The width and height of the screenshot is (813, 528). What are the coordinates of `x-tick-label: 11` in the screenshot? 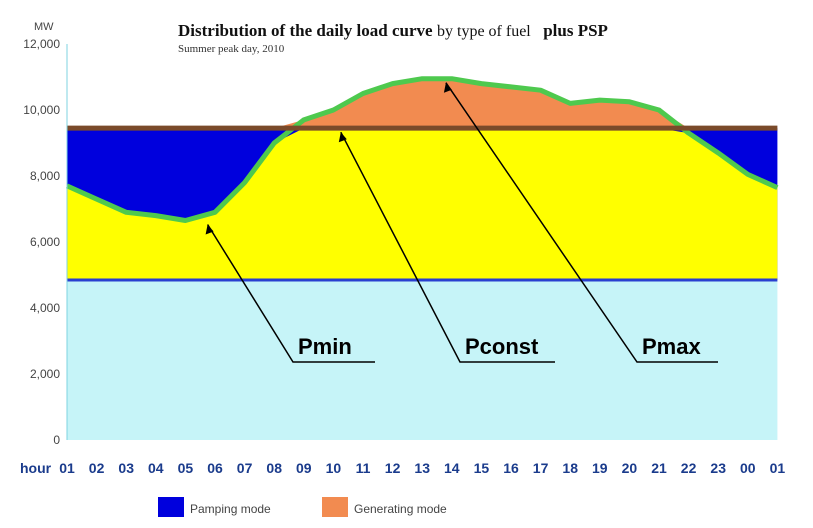 It's located at (363, 468).